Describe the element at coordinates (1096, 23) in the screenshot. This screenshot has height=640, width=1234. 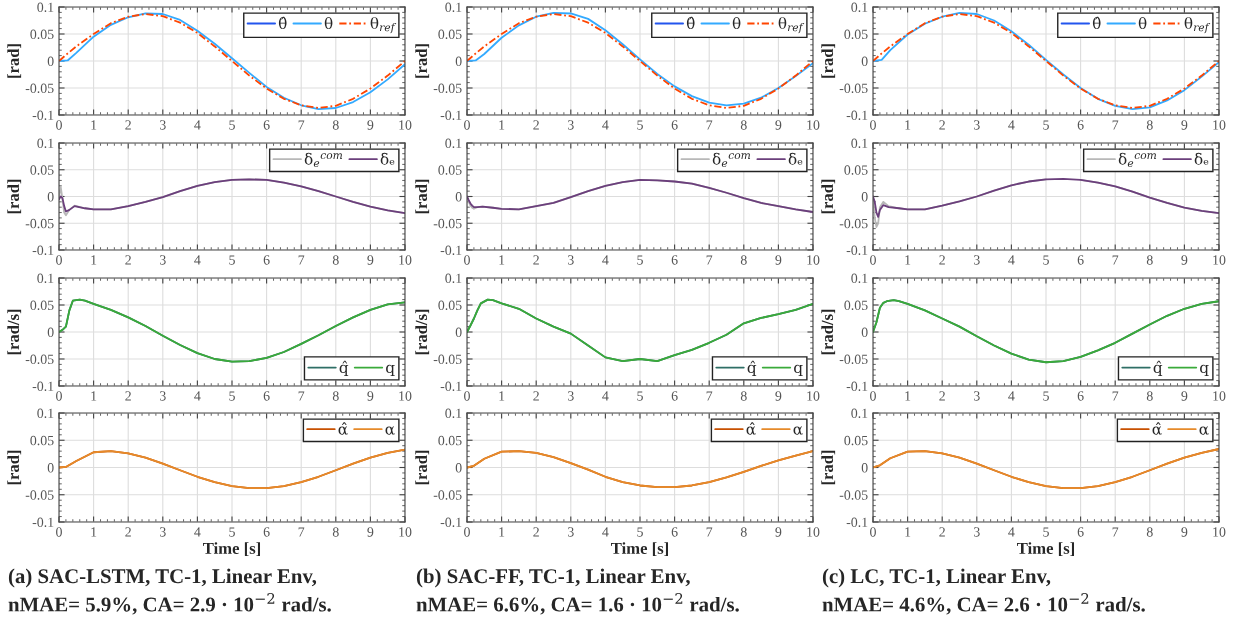
I see `legend-label: θ̂` at that location.